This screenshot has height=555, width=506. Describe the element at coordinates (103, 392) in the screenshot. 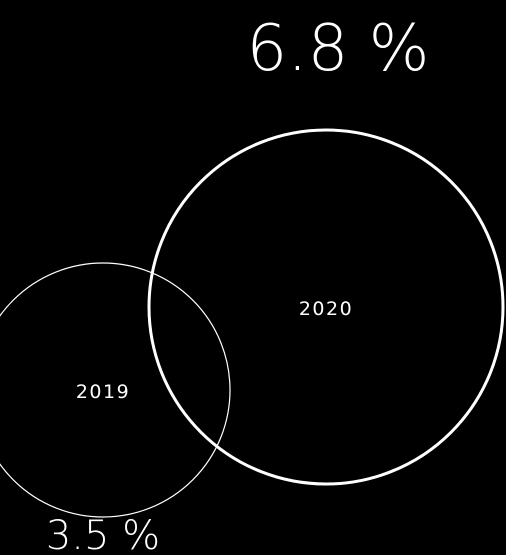

I see `year-label-2019: 2019` at that location.